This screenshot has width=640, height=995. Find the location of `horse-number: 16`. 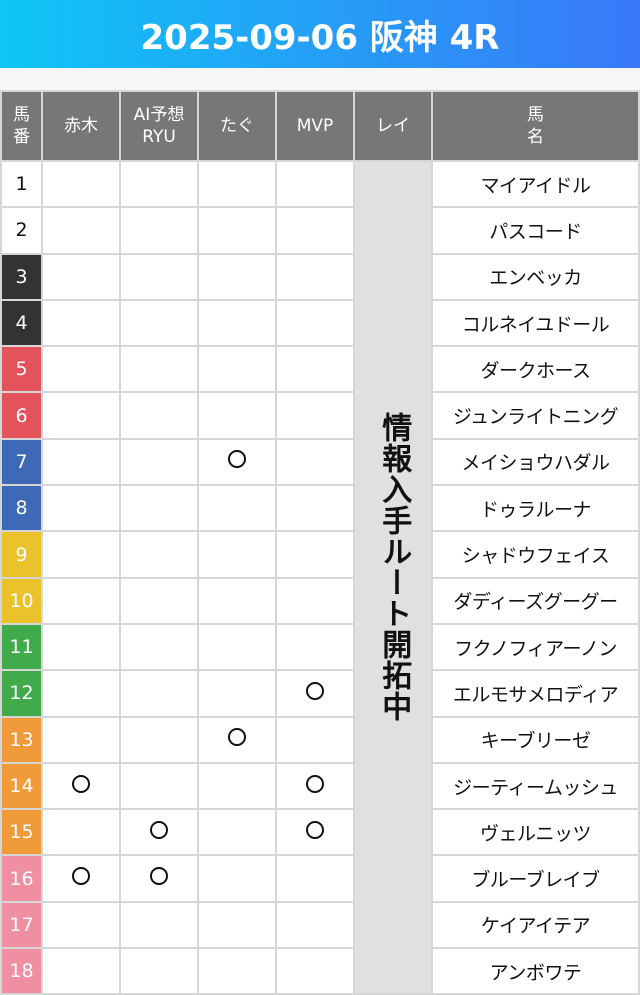

horse-number: 16 is located at coordinates (21, 878).